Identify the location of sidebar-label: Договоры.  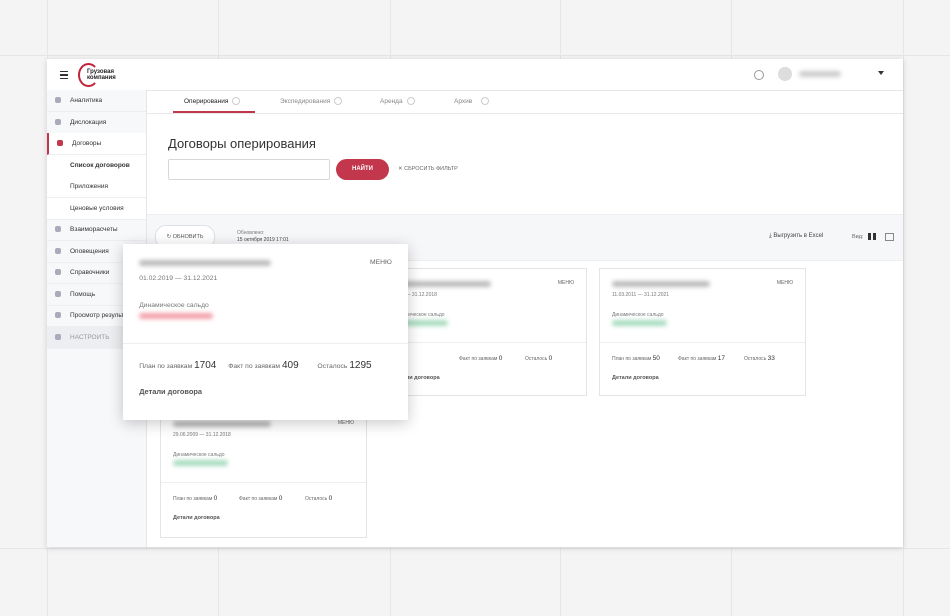
(87, 143).